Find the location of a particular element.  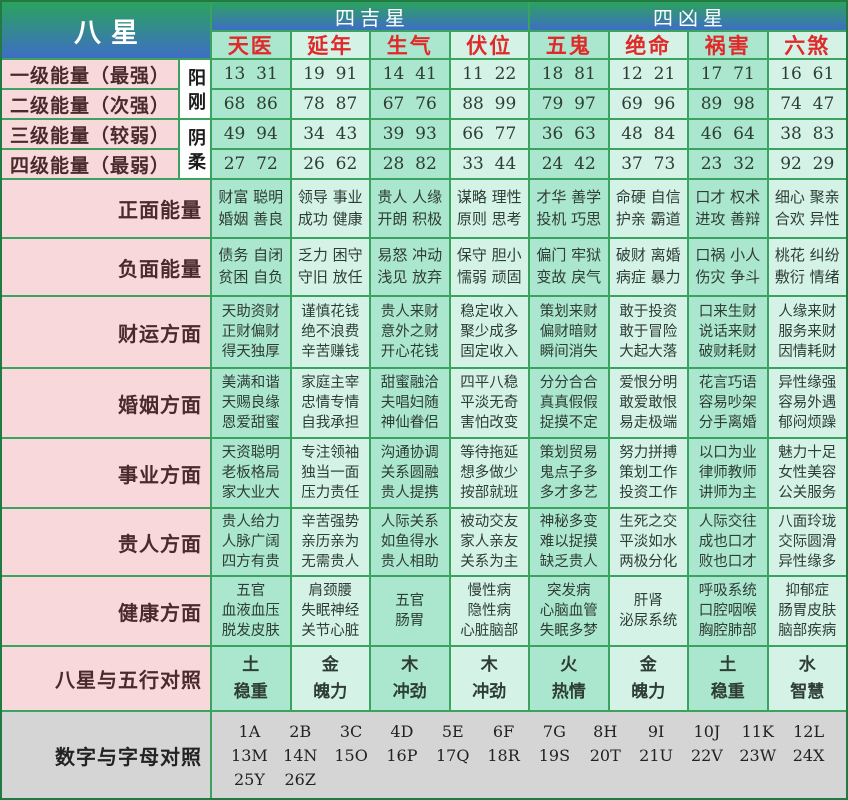

aspect-line: 命硬 自信 is located at coordinates (648, 196).